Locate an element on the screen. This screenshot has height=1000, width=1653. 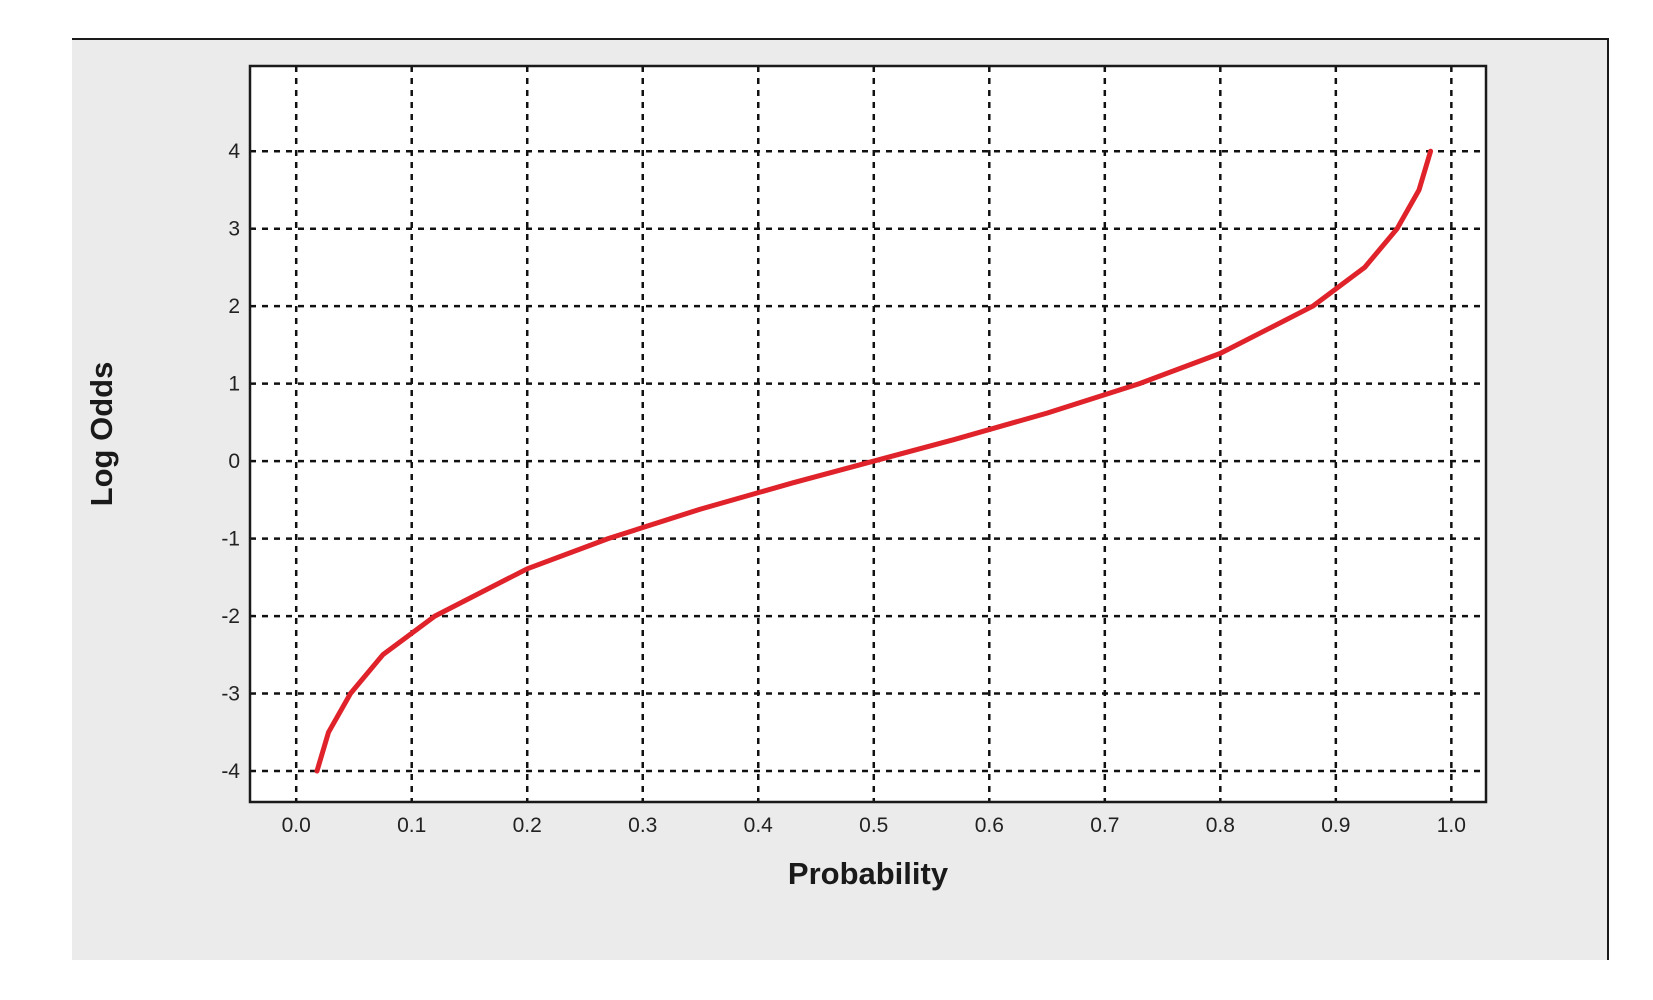
y-tick-label: -4 is located at coordinates (230, 771).